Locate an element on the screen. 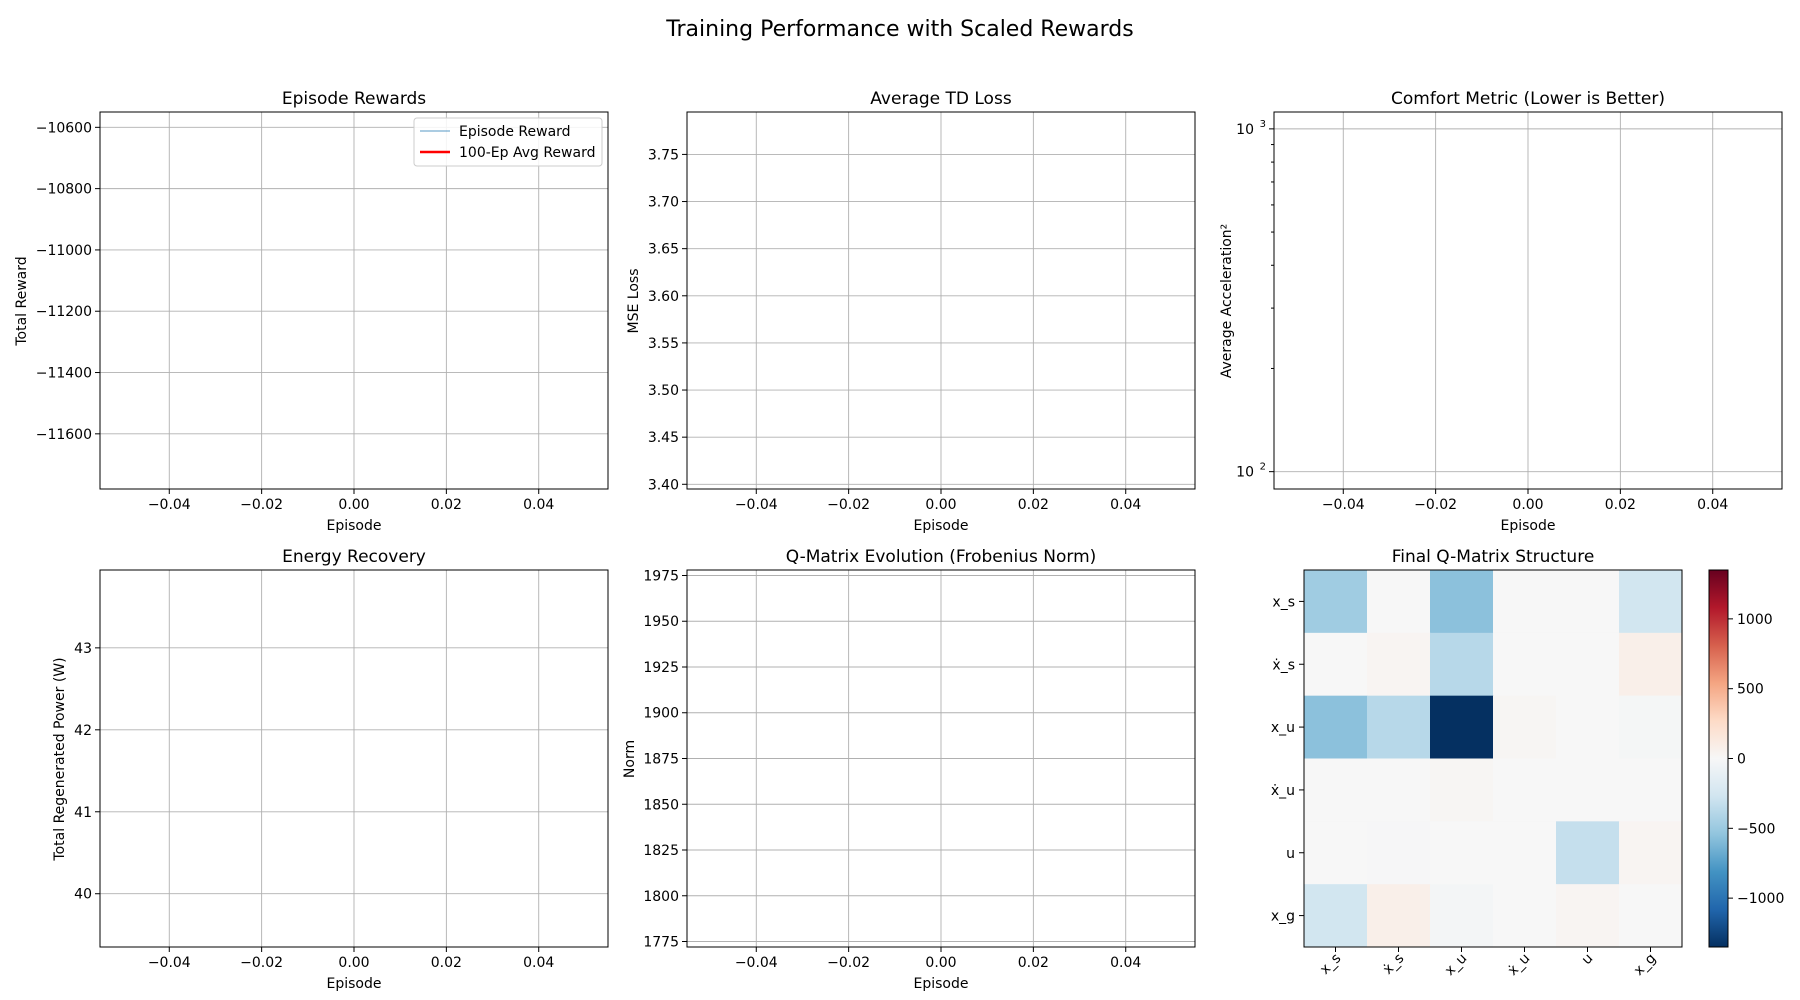  legend-avg-reward-label: 100-Ep Avg Reward is located at coordinates (527, 153).